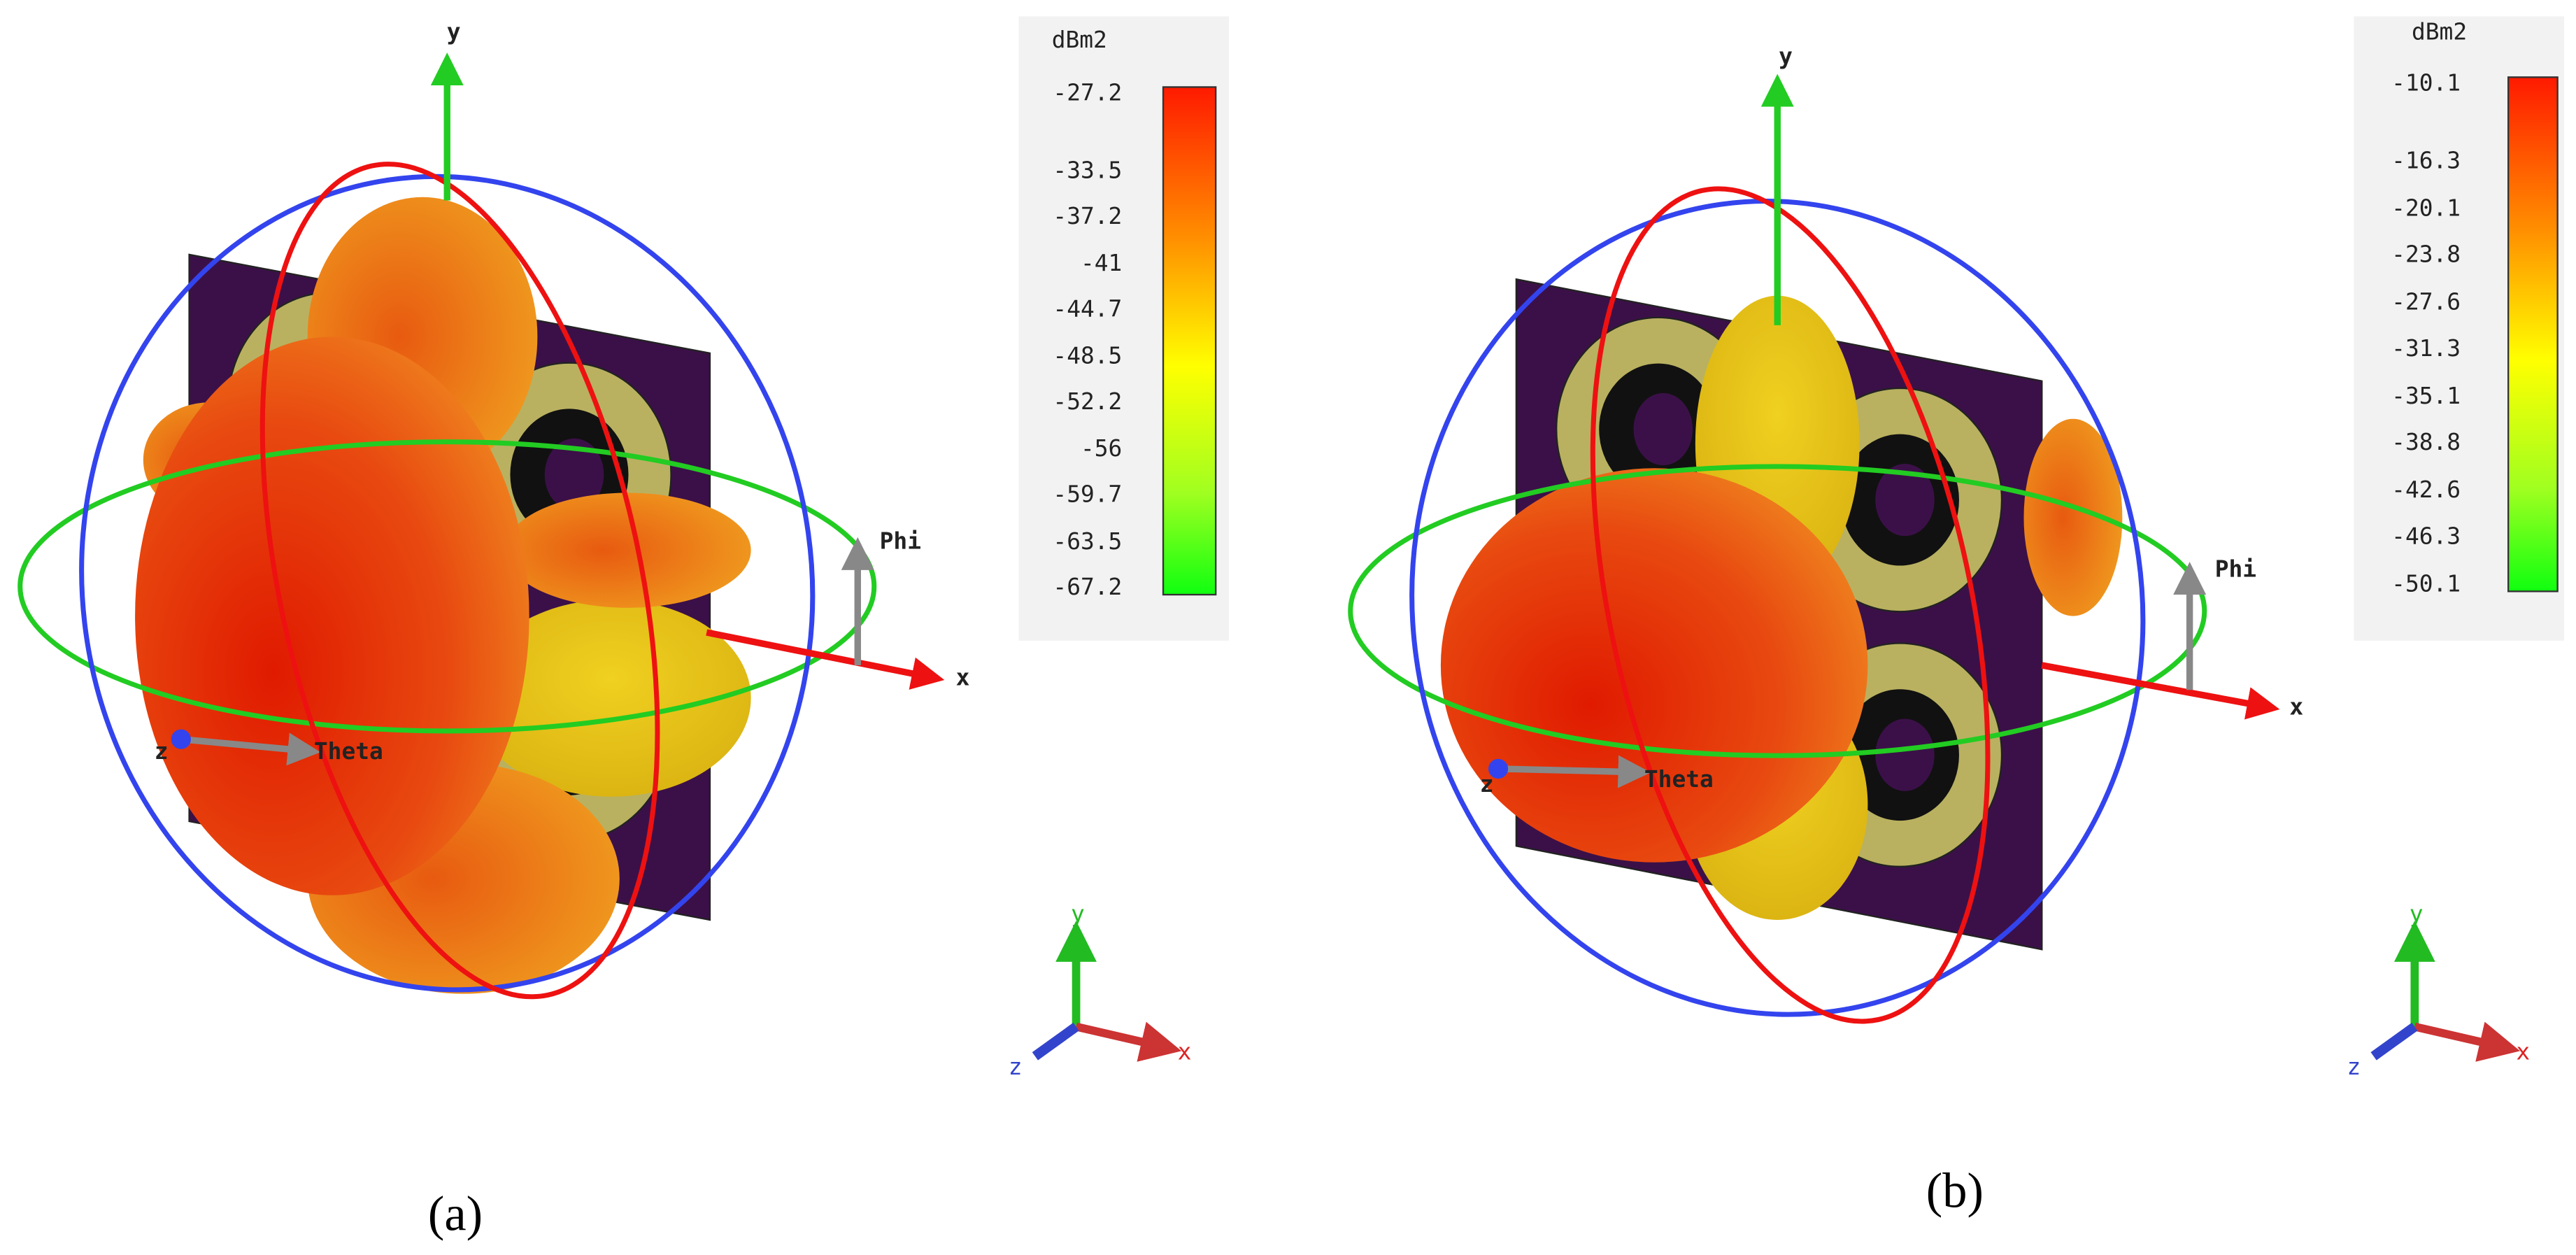 The image size is (2576, 1255). I want to click on colorbar-tick-label: -46.3, so click(2426, 535).